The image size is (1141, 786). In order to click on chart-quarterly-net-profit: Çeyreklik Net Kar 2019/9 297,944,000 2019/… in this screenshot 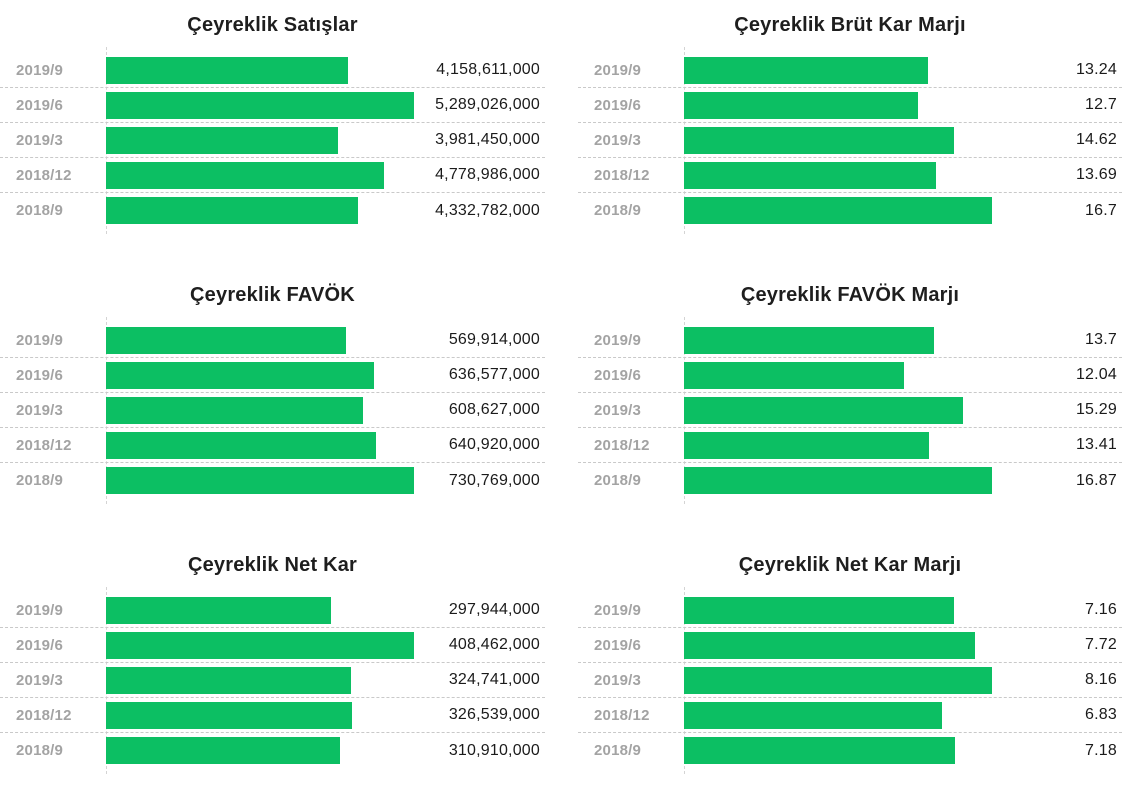, I will do `click(272, 663)`.